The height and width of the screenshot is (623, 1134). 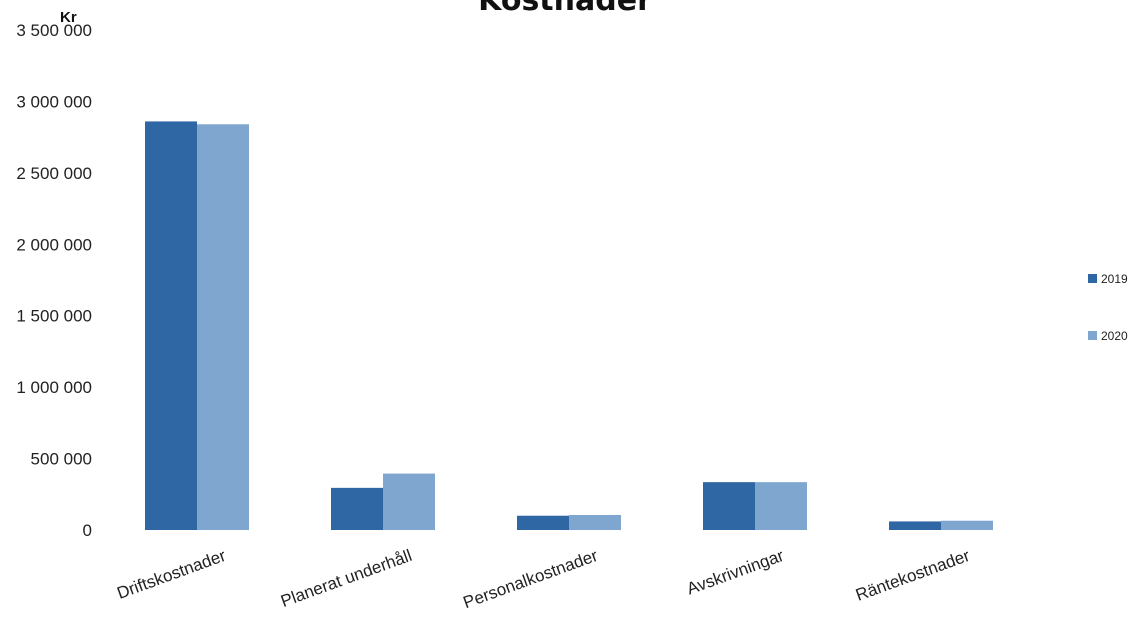 I want to click on legend-label-2019: 2019, so click(x=1114, y=279).